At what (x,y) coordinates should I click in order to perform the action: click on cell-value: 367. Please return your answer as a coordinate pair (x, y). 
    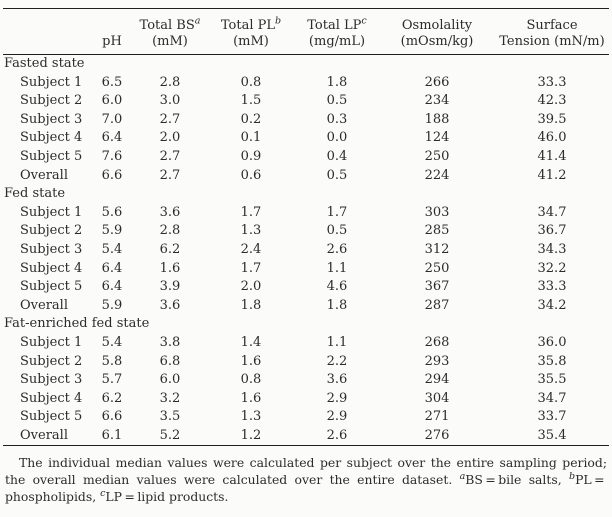
    Looking at the image, I should click on (437, 287).